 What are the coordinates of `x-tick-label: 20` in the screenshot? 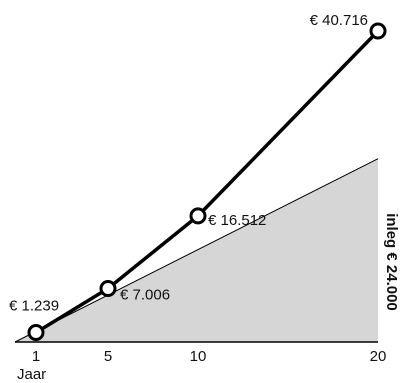 It's located at (378, 356).